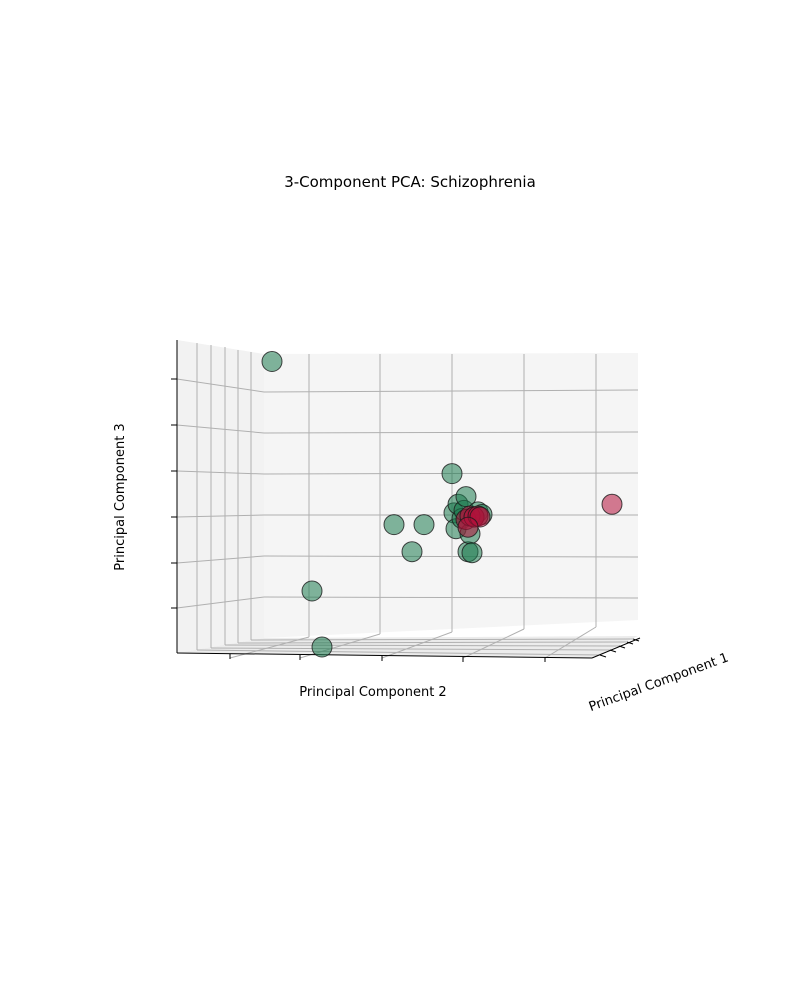 The image size is (800, 1000). What do you see at coordinates (659, 682) in the screenshot?
I see `x-axis-label: Principal Component 1` at bounding box center [659, 682].